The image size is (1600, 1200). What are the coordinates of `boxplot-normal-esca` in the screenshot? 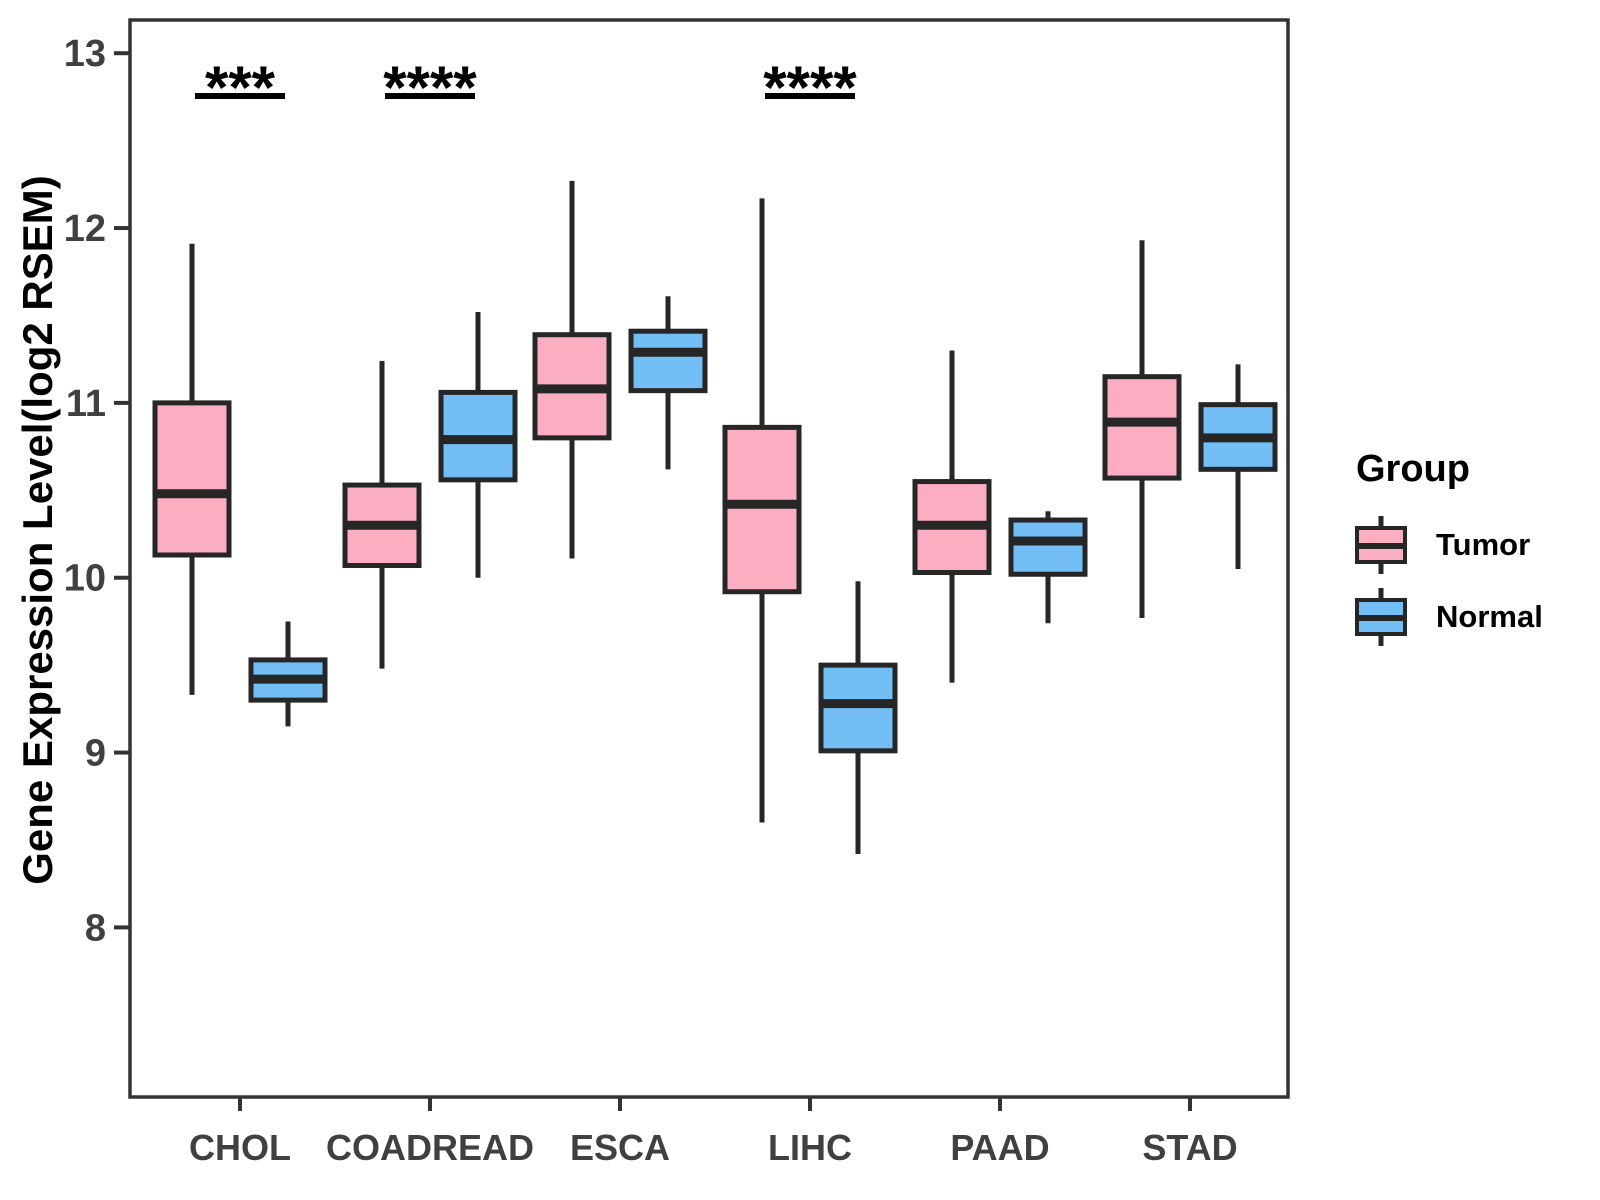 It's located at (668, 383).